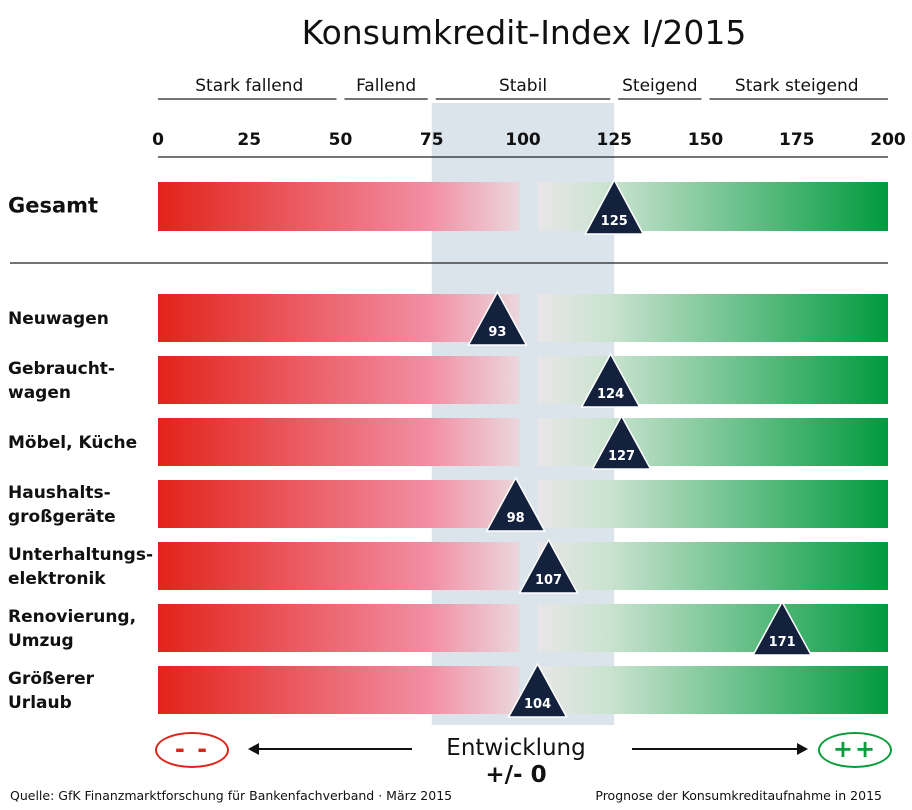 The height and width of the screenshot is (810, 912). I want to click on category-label: Möbel, Küche, so click(72, 443).